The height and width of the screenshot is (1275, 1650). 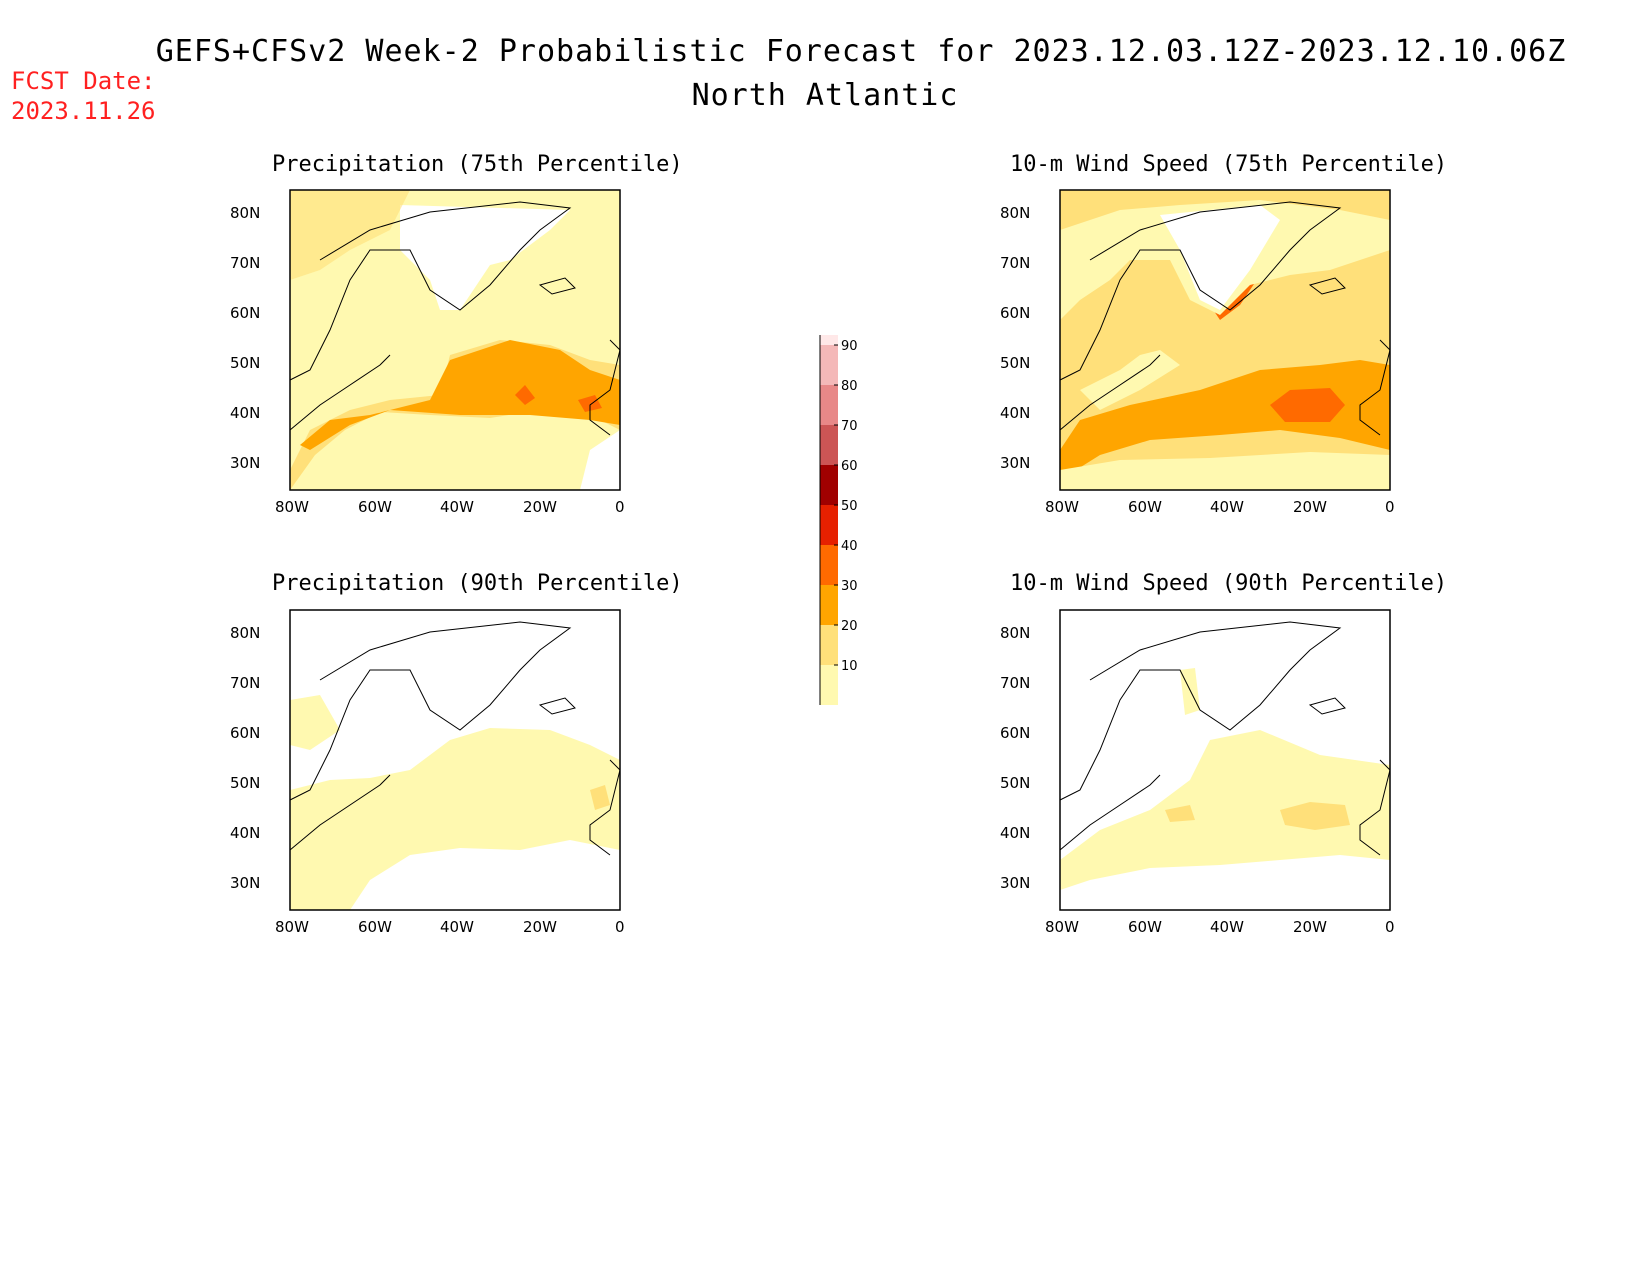 What do you see at coordinates (477, 164) in the screenshot?
I see `panel-title-precip75: Precipitation (75th Percentile)` at bounding box center [477, 164].